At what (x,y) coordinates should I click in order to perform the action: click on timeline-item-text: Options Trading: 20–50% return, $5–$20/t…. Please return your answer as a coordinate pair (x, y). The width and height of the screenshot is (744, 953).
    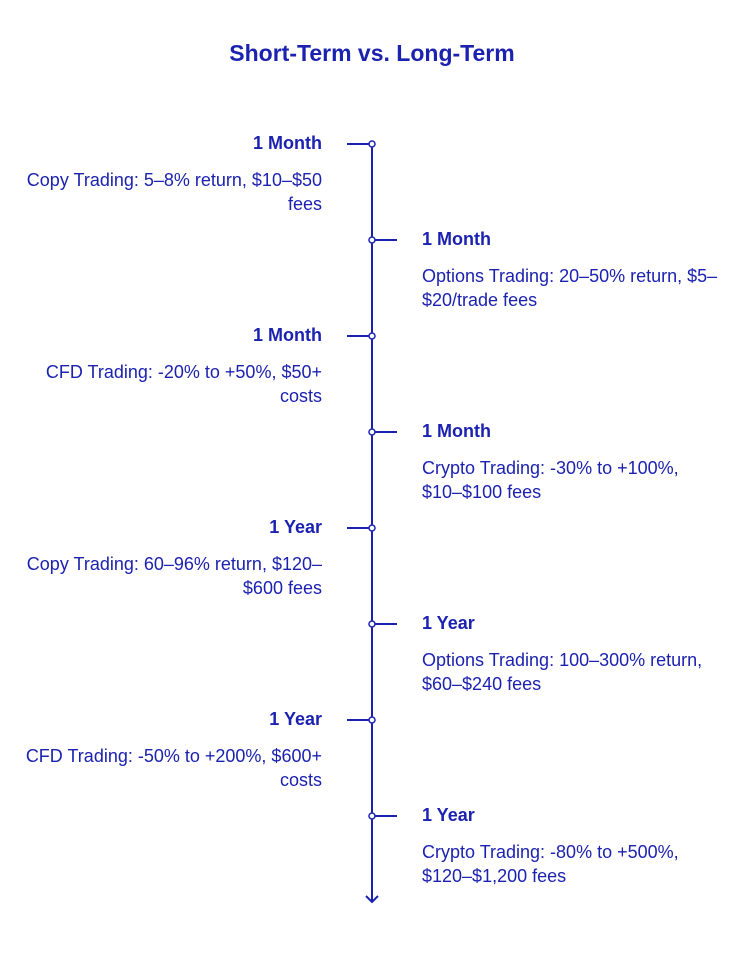
    Looking at the image, I should click on (570, 288).